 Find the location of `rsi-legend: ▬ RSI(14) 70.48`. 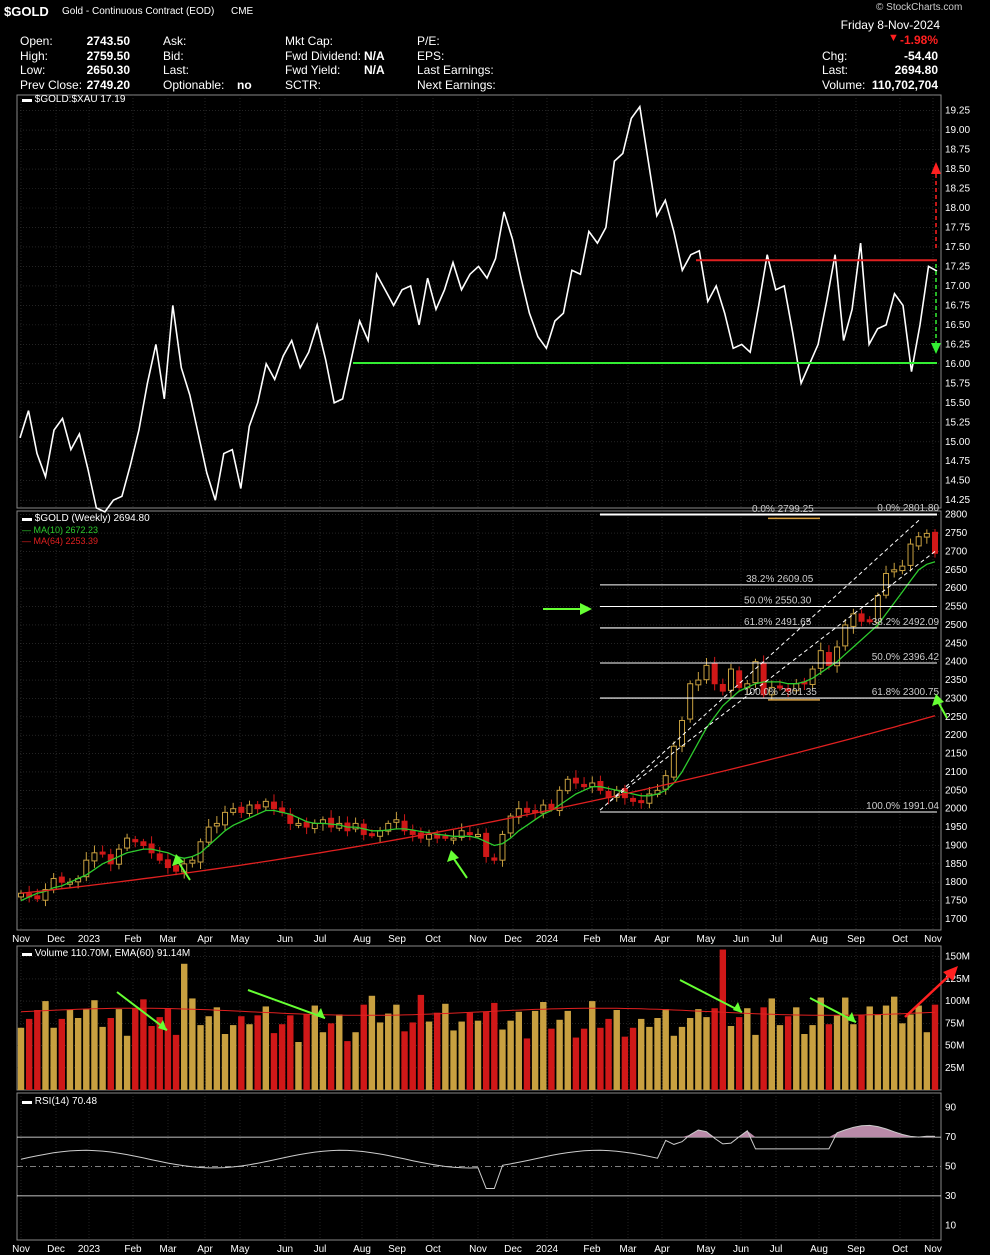

rsi-legend: ▬ RSI(14) 70.48 is located at coordinates (59, 1101).